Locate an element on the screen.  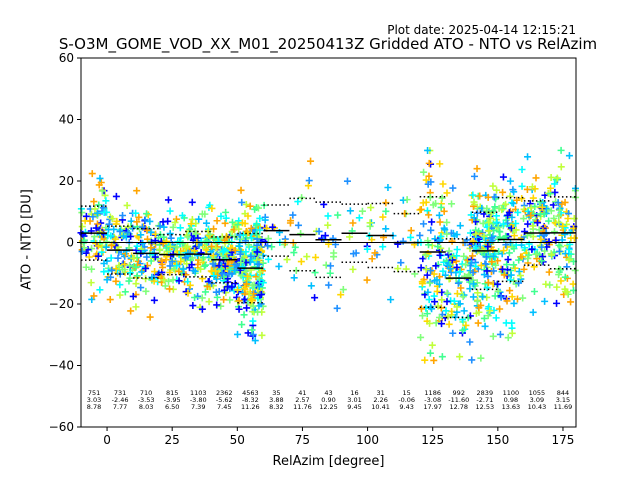
bin-std-label: 6.50 is located at coordinates (172, 407).